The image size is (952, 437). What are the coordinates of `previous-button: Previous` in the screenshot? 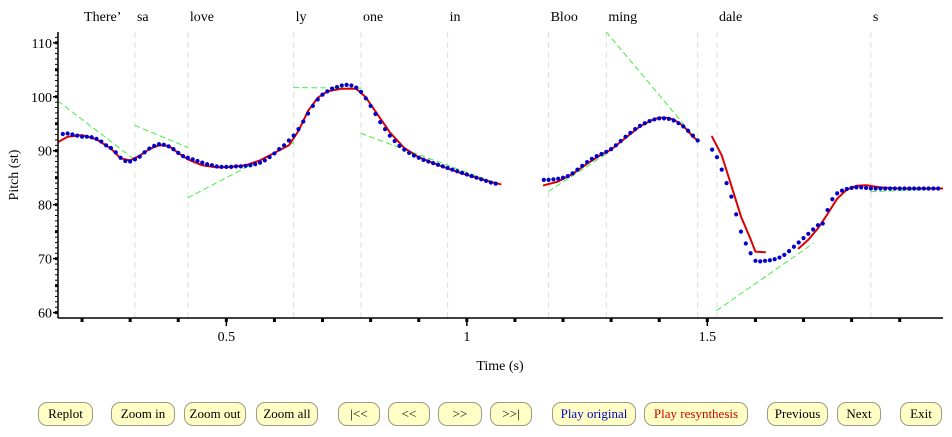 It's located at (797, 414).